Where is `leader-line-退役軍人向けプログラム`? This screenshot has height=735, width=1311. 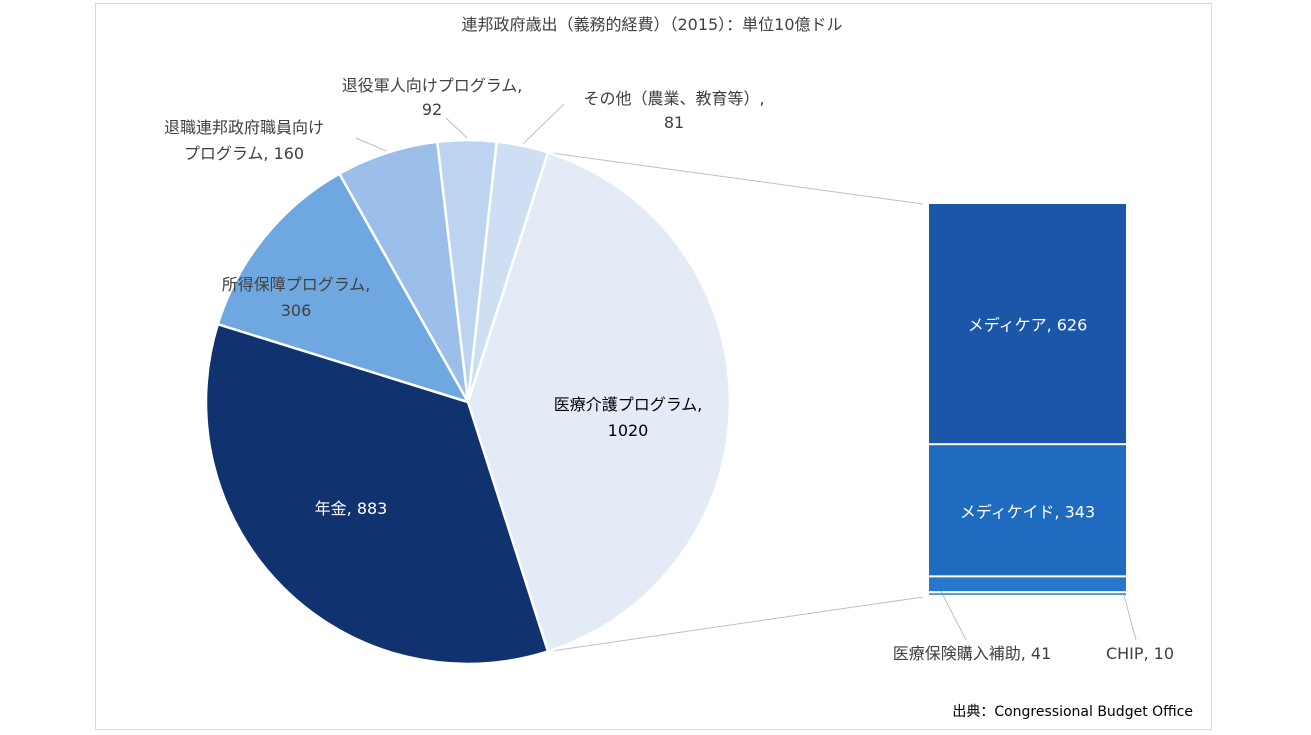 leader-line-退役軍人向けプログラム is located at coordinates (456, 128).